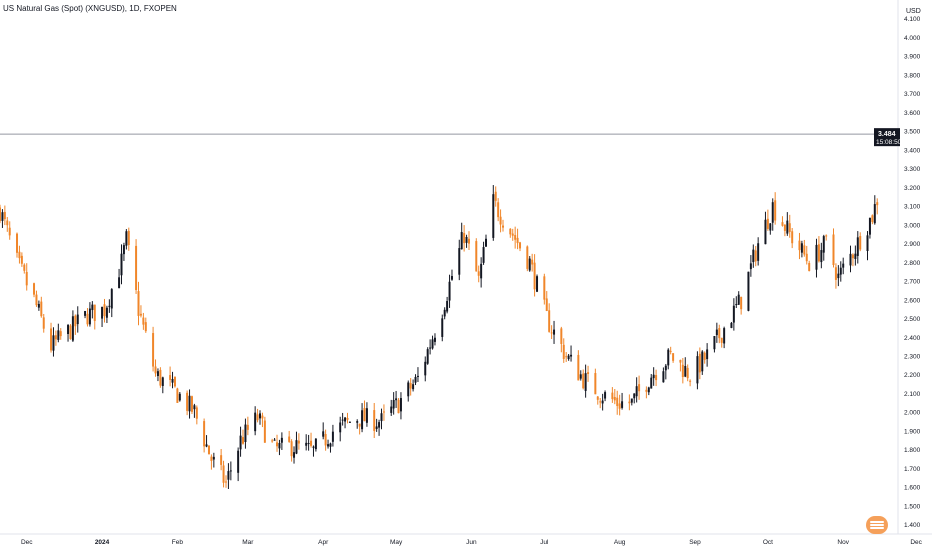 The image size is (932, 550). What do you see at coordinates (544, 542) in the screenshot?
I see `time-tick-label: Jul` at bounding box center [544, 542].